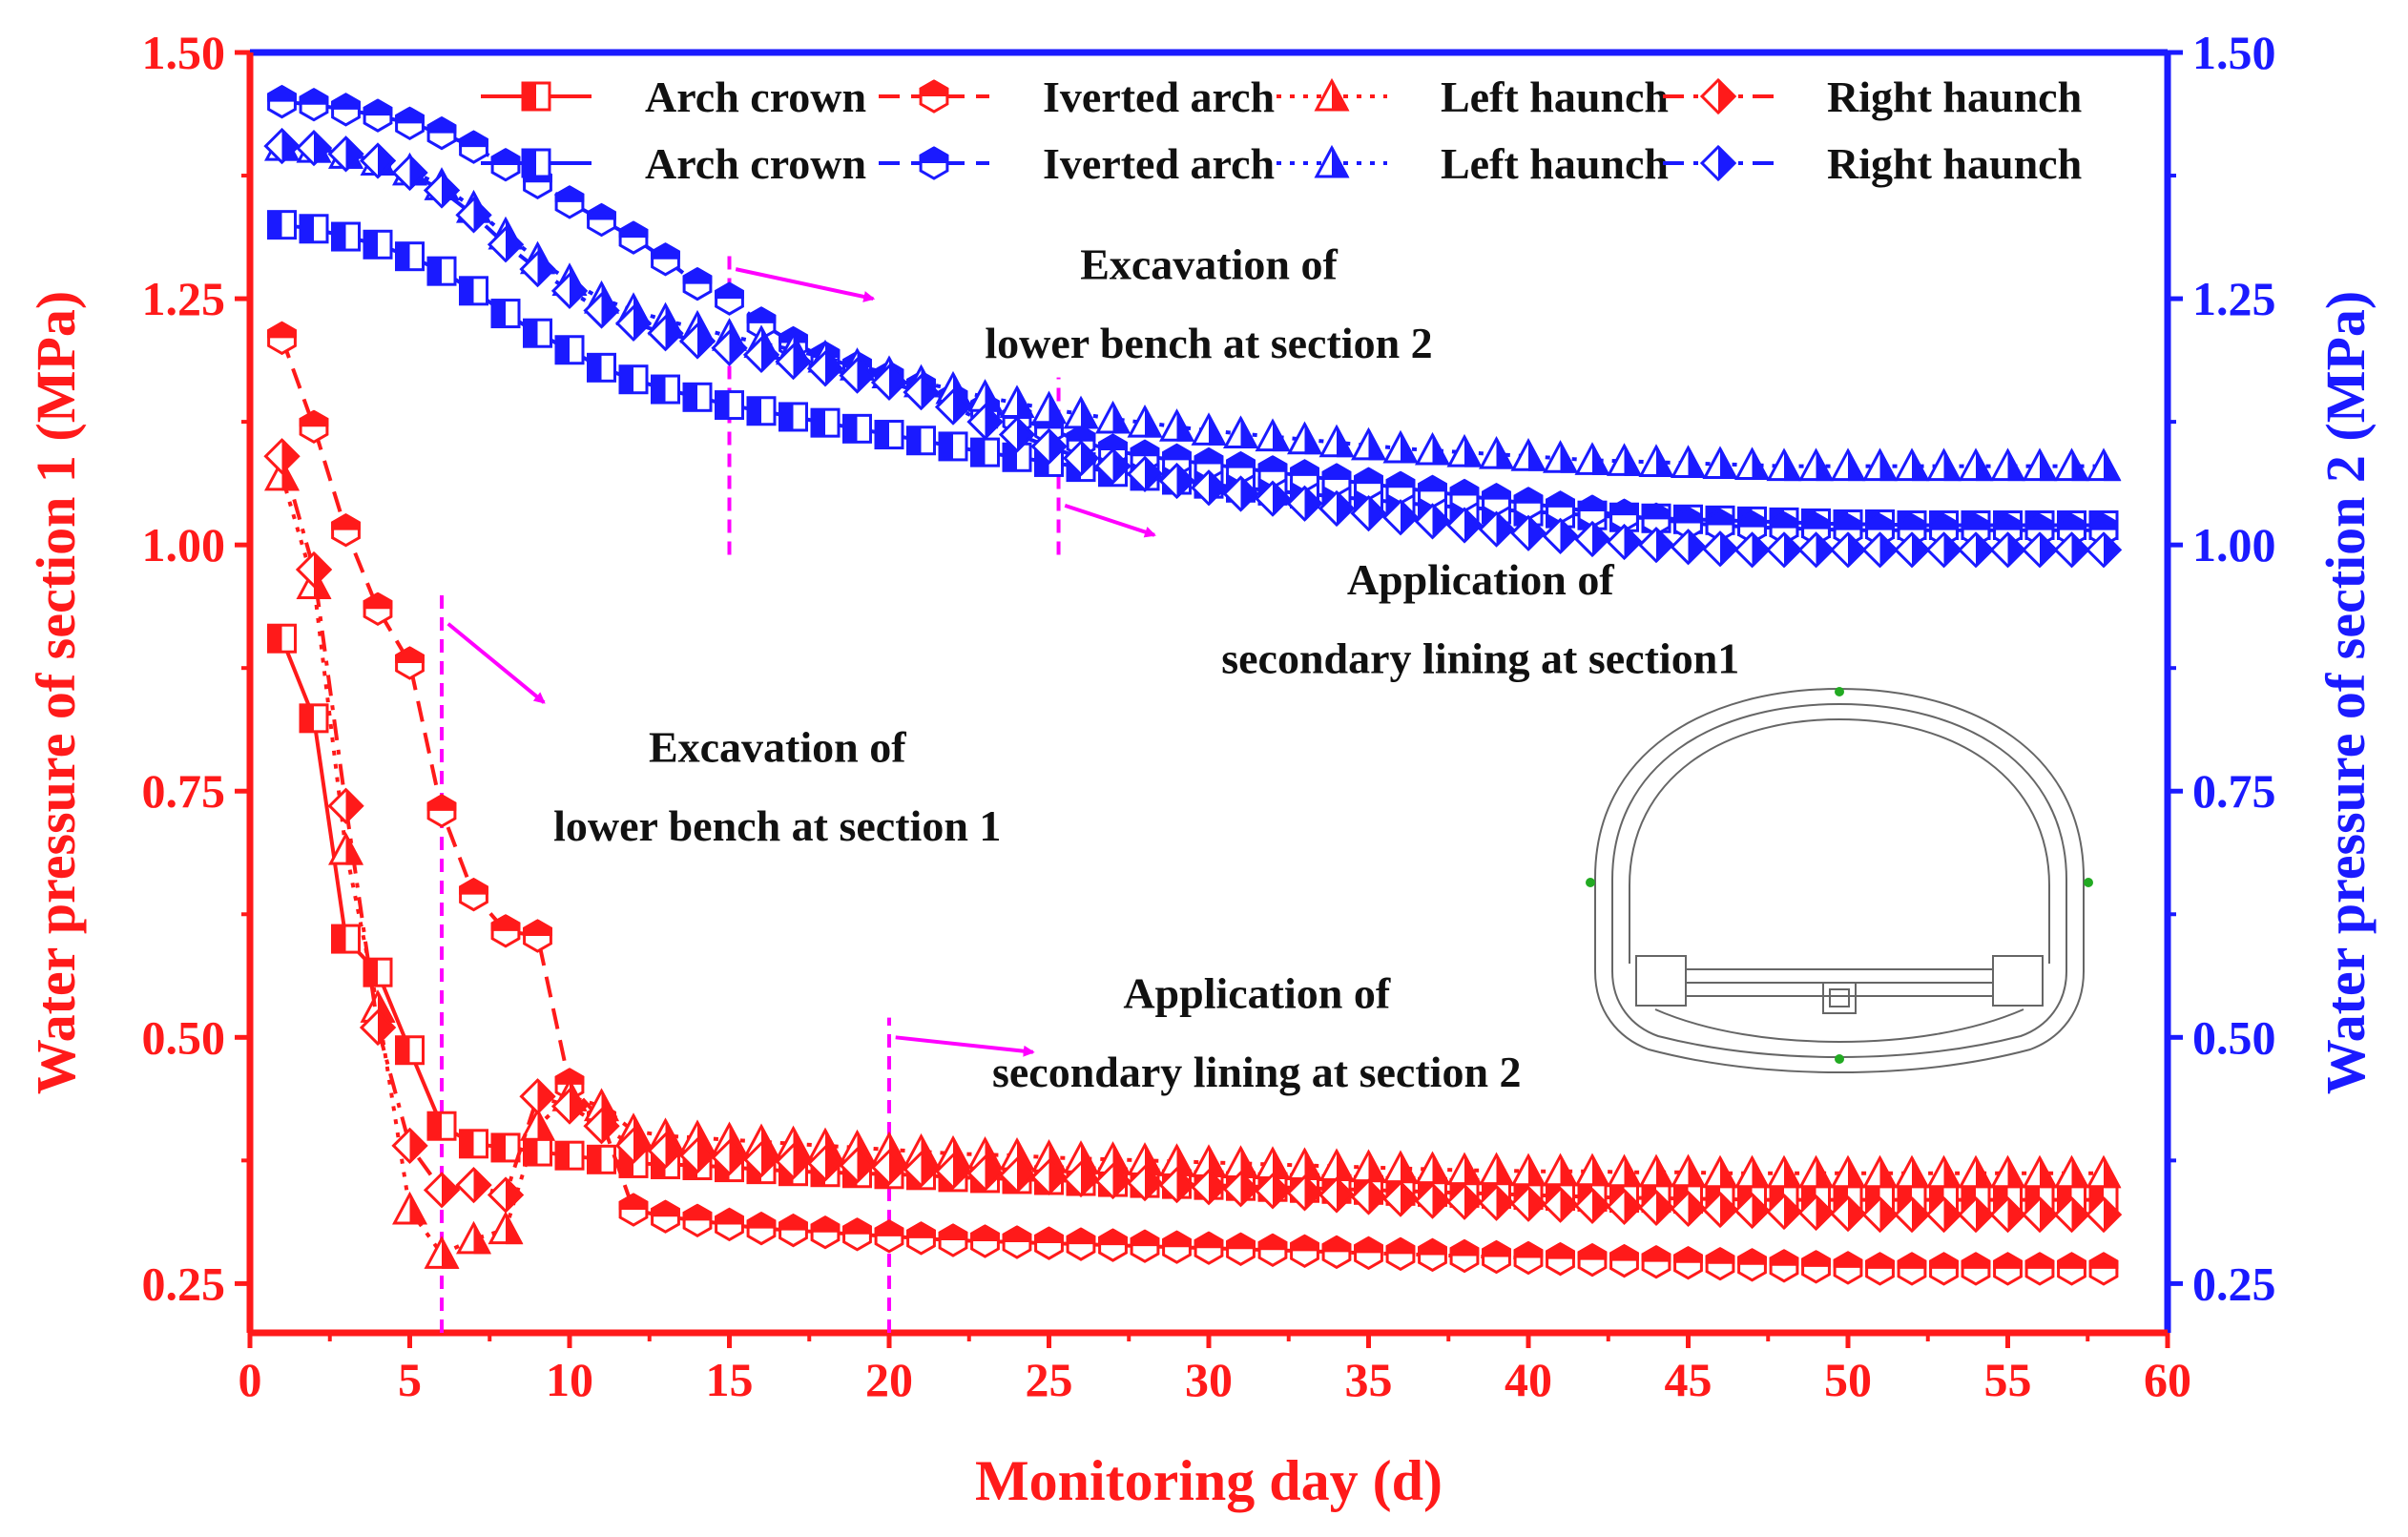 This screenshot has height=1537, width=2408. What do you see at coordinates (410, 1379) in the screenshot?
I see `x-tick-label: 5` at bounding box center [410, 1379].